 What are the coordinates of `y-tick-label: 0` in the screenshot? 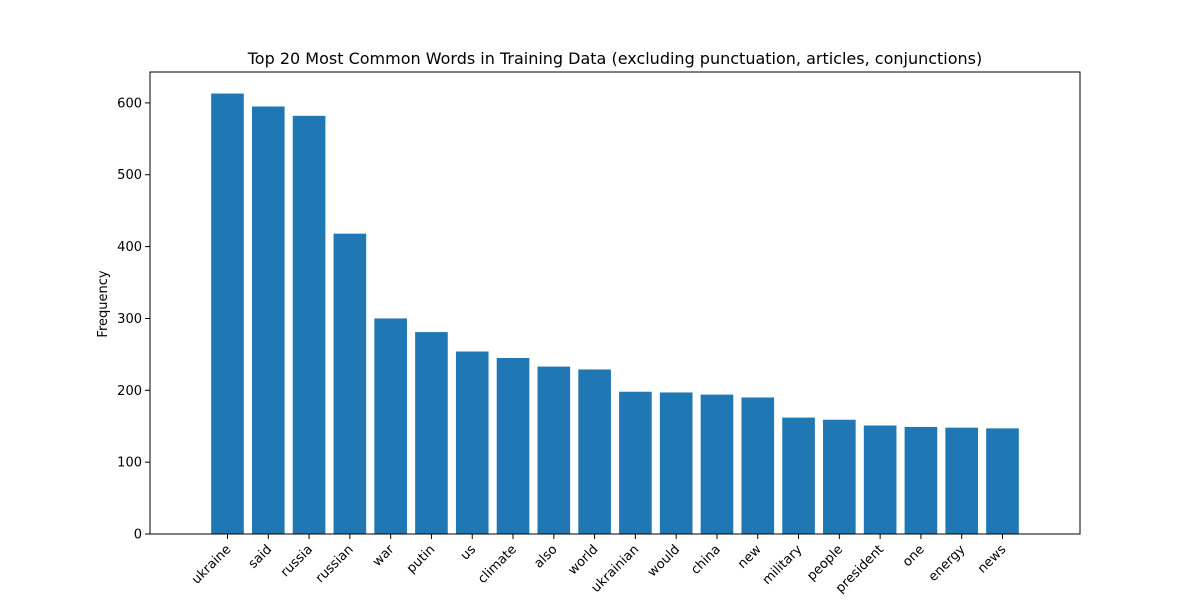 It's located at (138, 535).